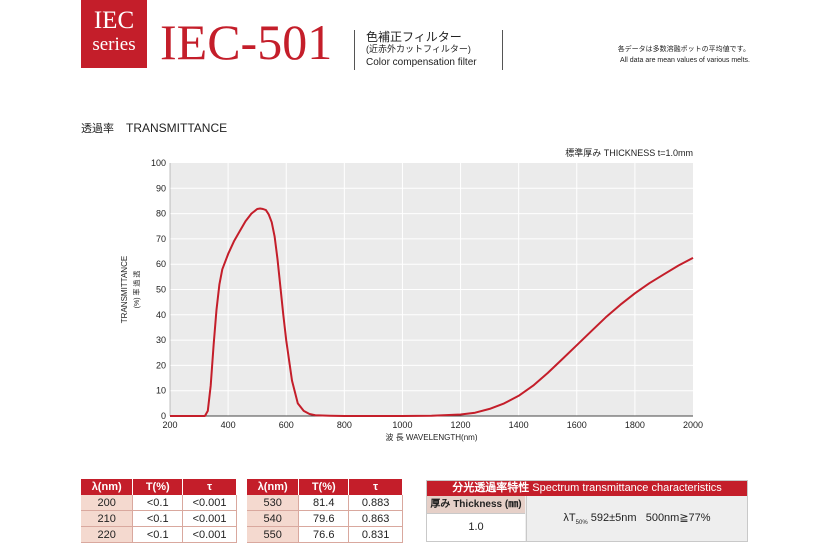 The width and height of the screenshot is (834, 546). Describe the element at coordinates (161, 214) in the screenshot. I see `y-tick-label: 80` at that location.